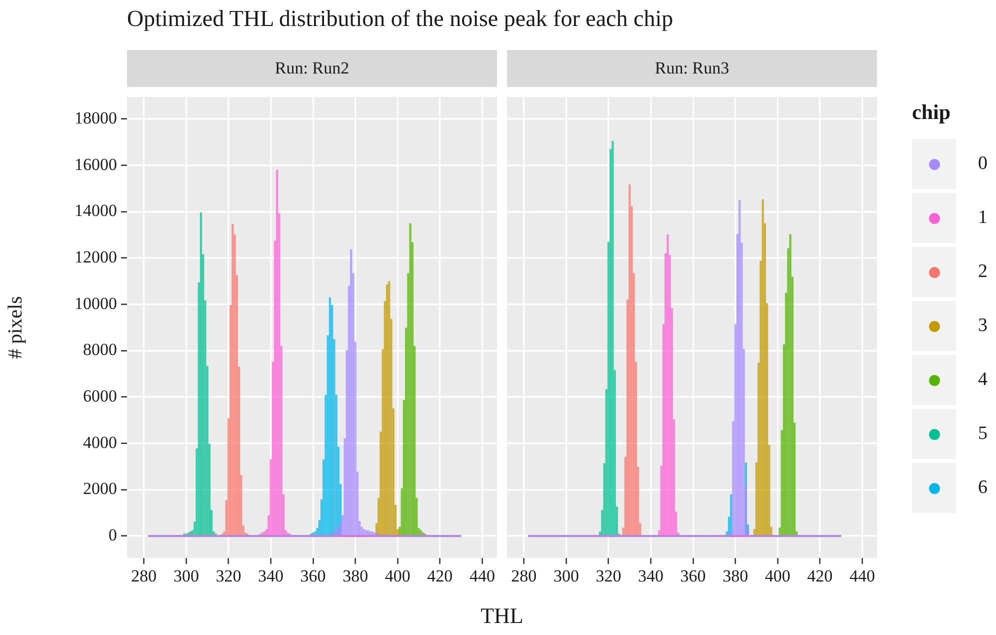 Image resolution: width=996 pixels, height=635 pixels. What do you see at coordinates (983, 218) in the screenshot?
I see `legend-label: 1` at bounding box center [983, 218].